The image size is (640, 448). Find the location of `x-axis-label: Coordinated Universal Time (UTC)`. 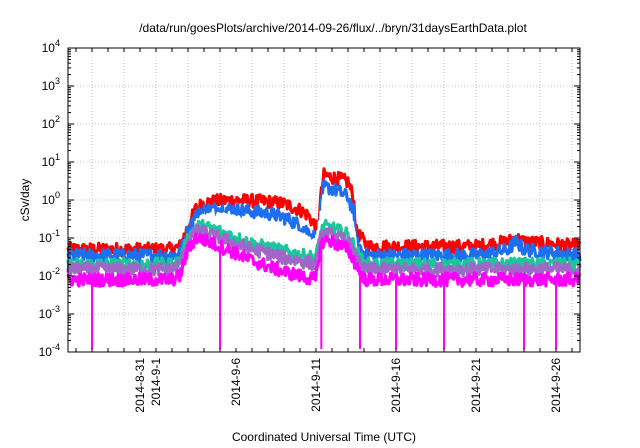

x-axis-label: Coordinated Universal Time (UTC) is located at coordinates (324, 437).